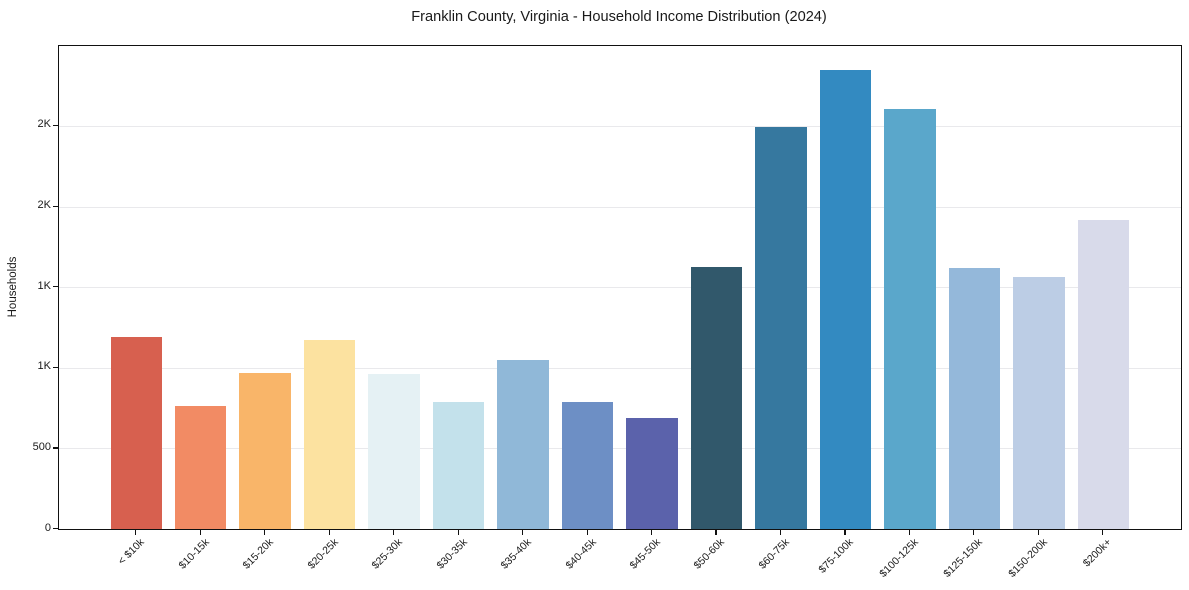 The image size is (1189, 590). I want to click on bar-40-45k, so click(587, 465).